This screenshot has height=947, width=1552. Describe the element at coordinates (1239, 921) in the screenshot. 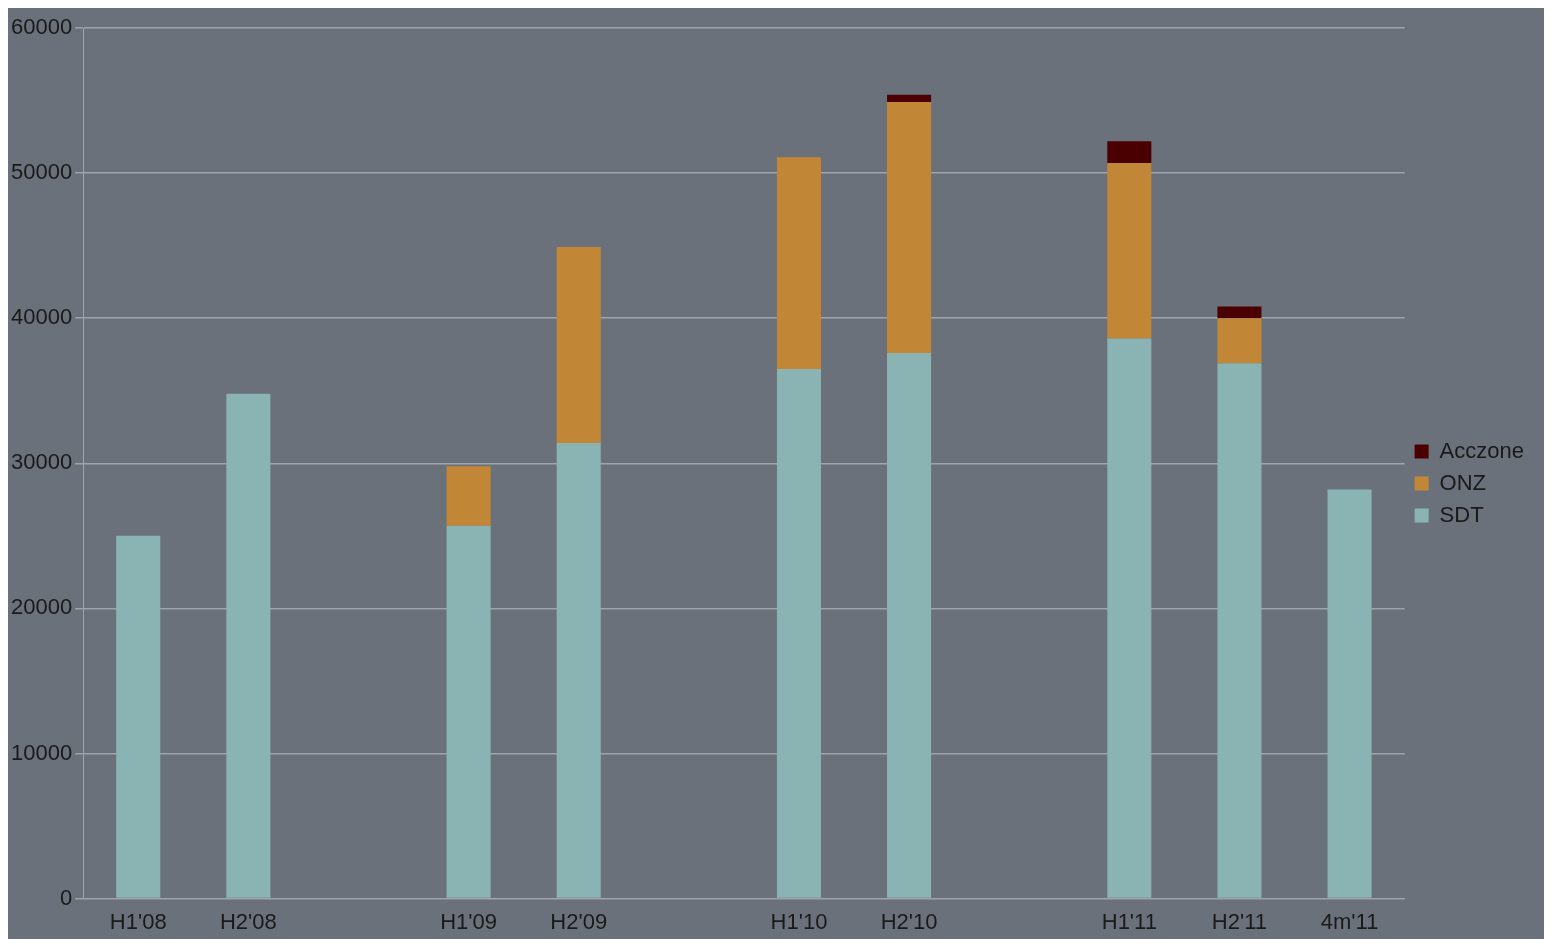

I see `x-tick-label: H2'11` at that location.